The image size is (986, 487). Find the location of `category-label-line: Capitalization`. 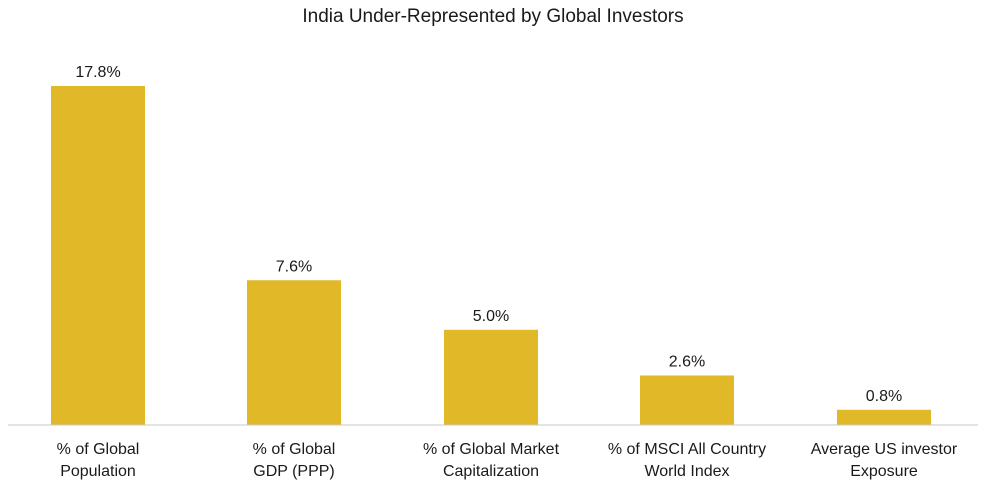

category-label-line: Capitalization is located at coordinates (491, 471).